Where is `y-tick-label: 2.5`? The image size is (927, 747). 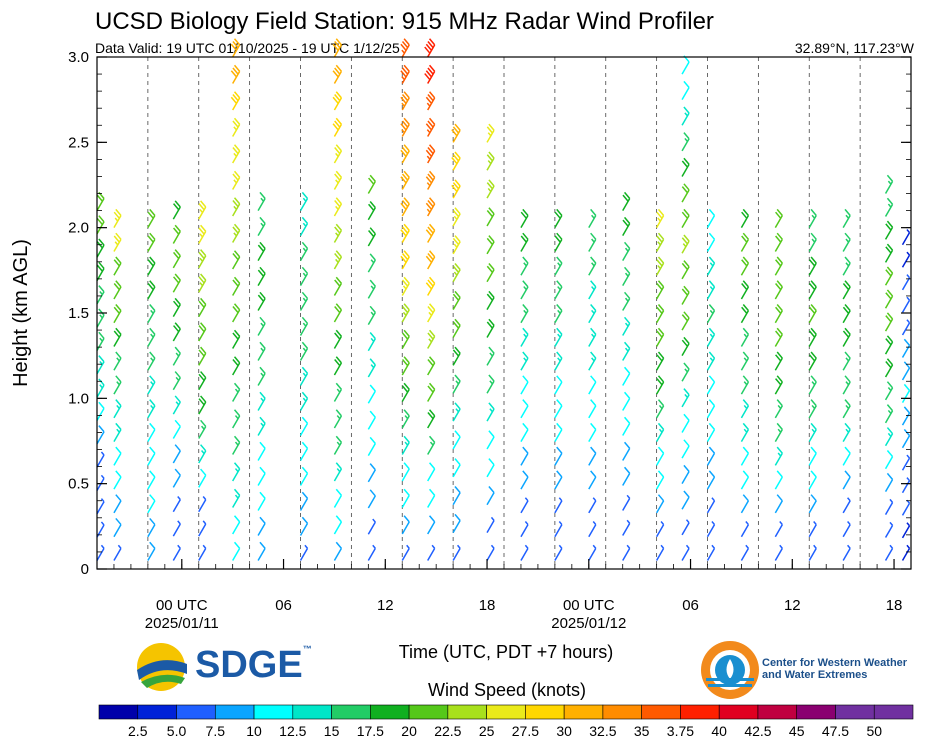 y-tick-label: 2.5 is located at coordinates (78, 142).